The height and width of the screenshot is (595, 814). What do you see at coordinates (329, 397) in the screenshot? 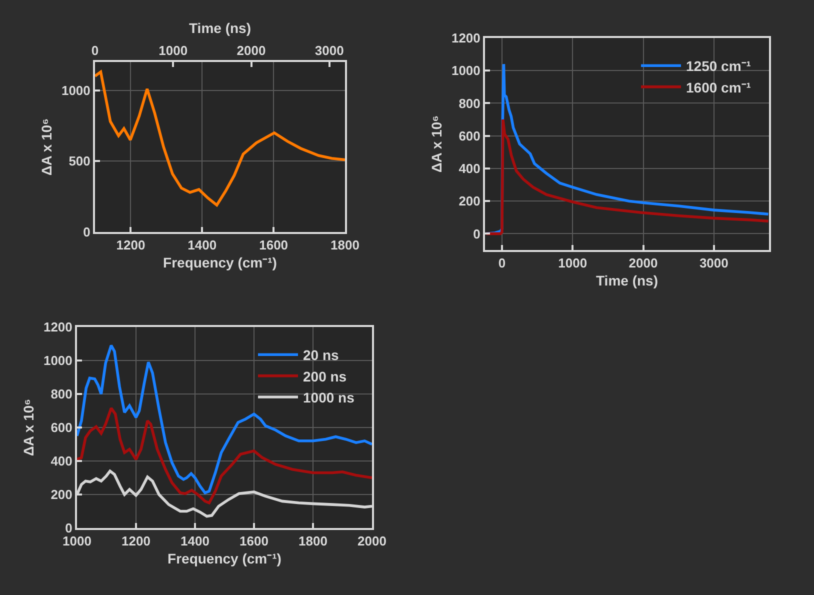
I see `legend-label: 1000 ns` at bounding box center [329, 397].